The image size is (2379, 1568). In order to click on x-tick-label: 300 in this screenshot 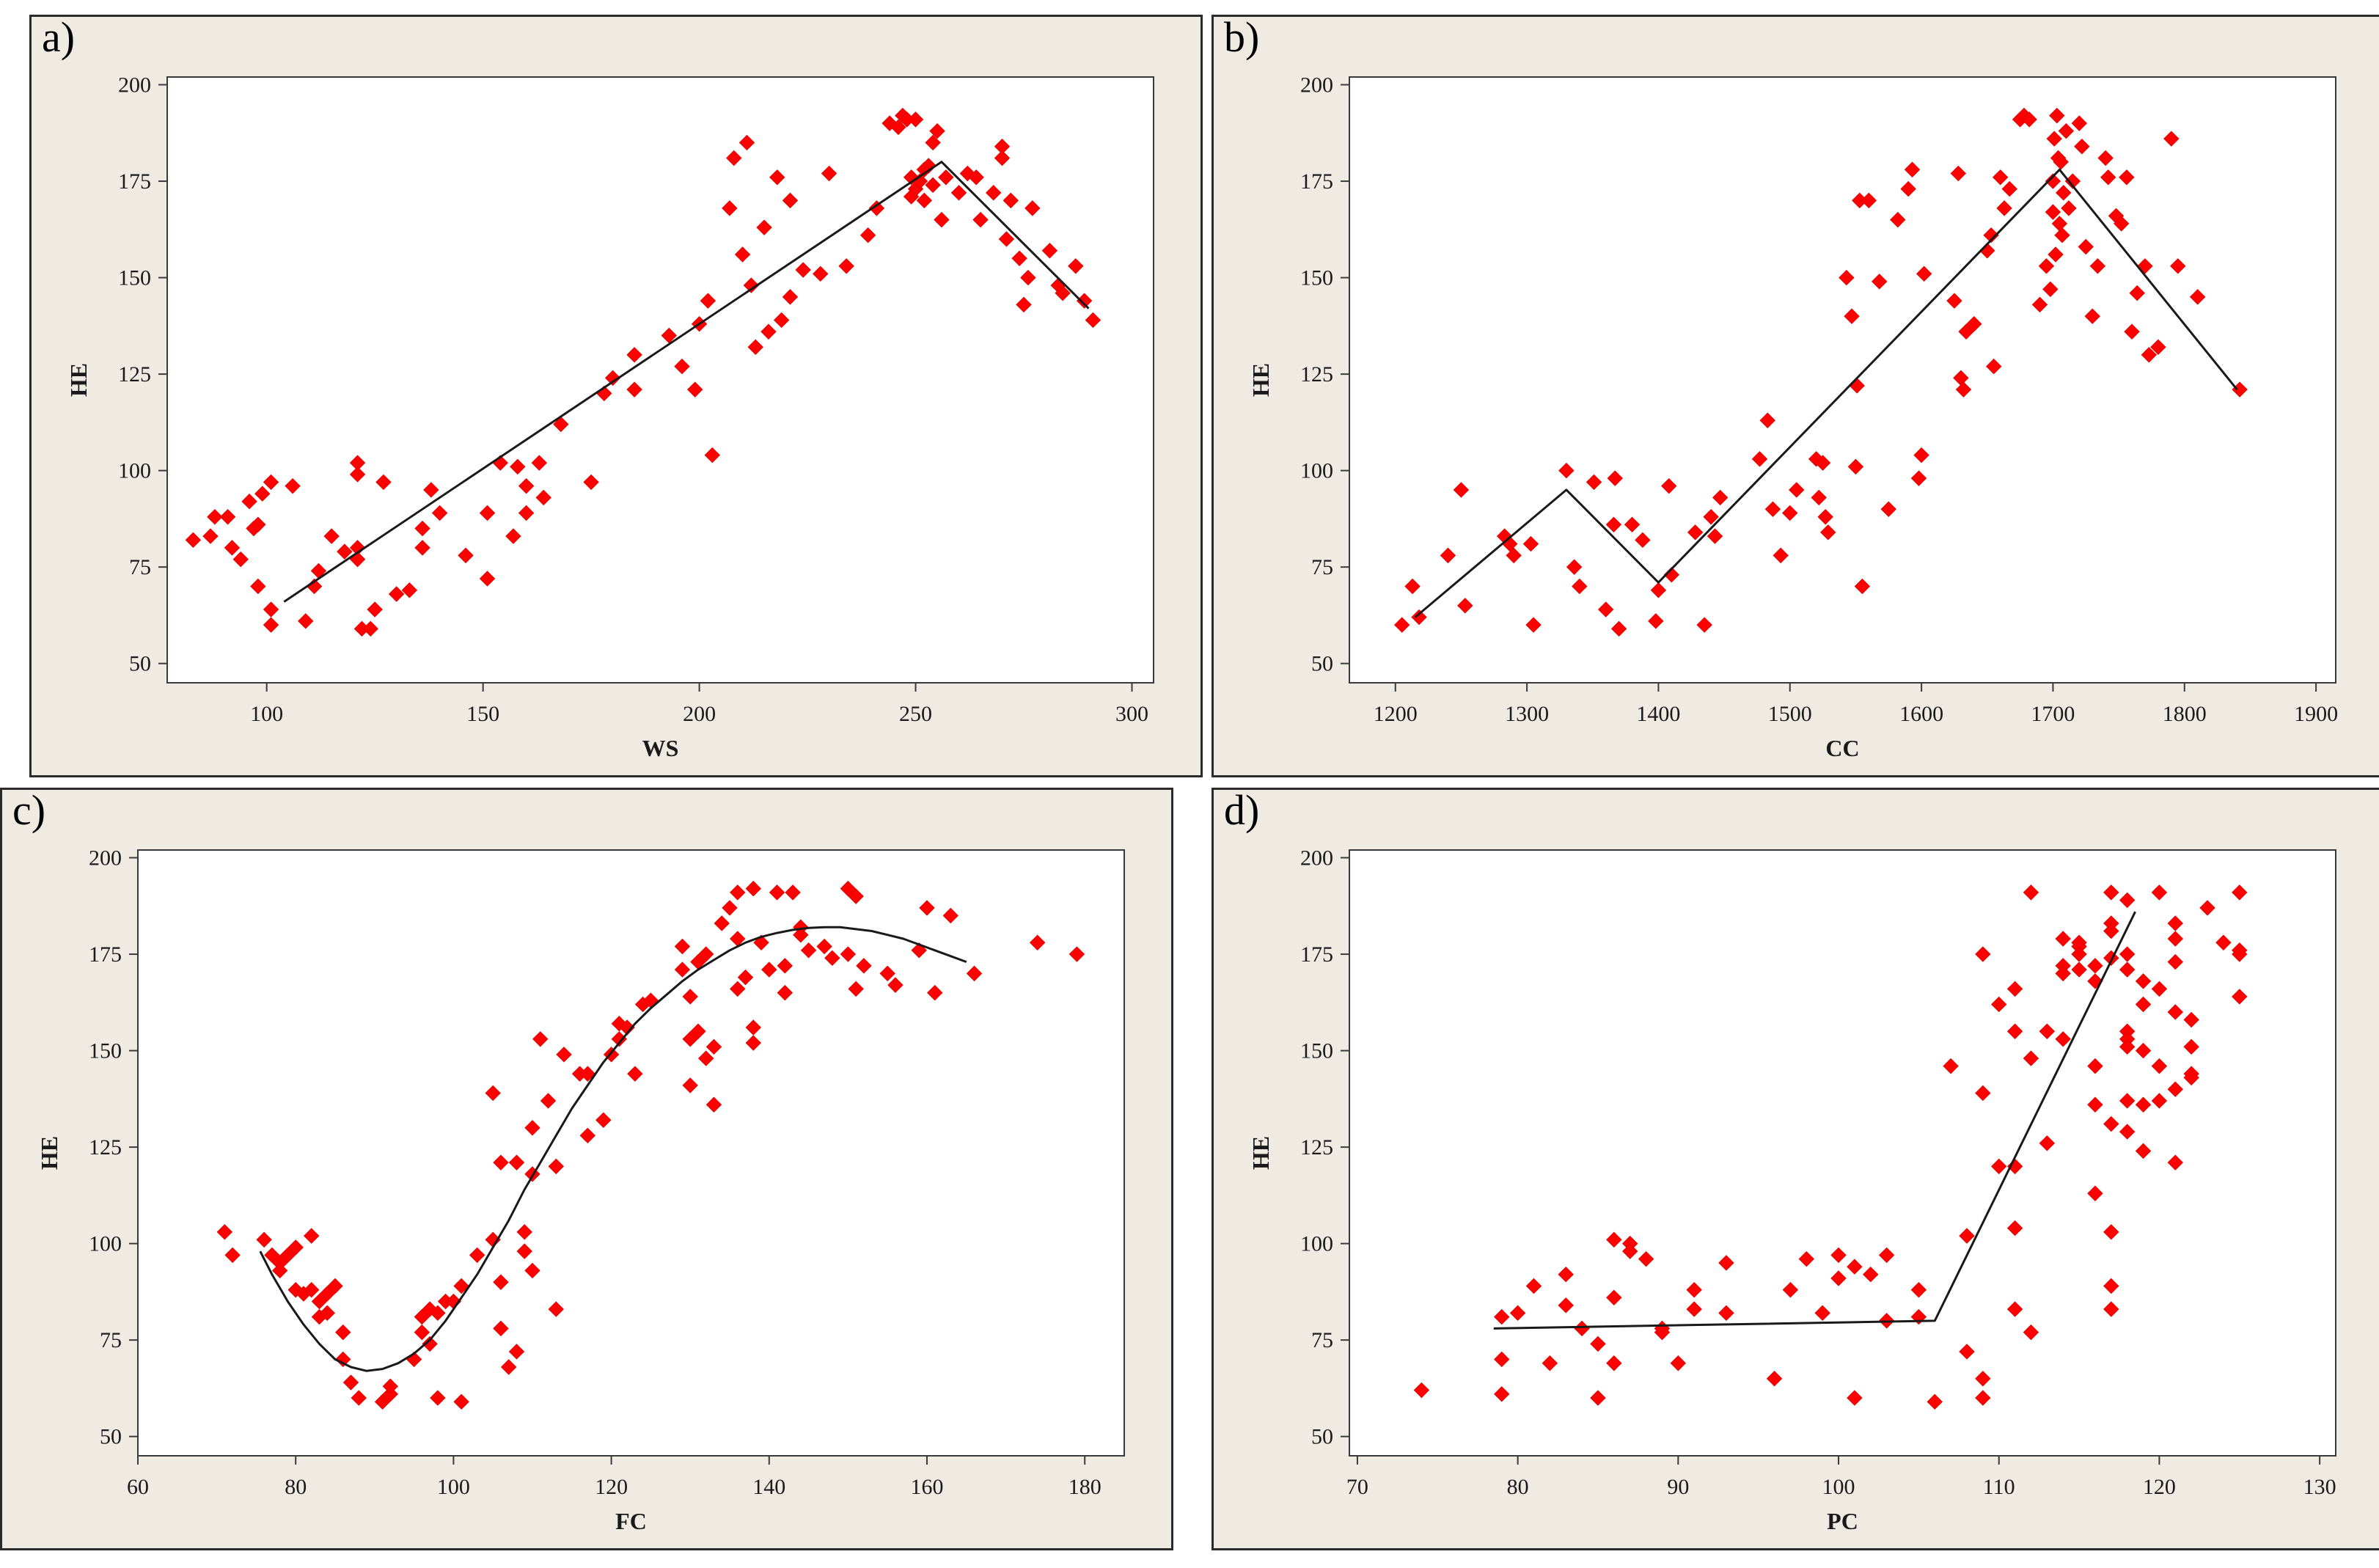, I will do `click(1131, 714)`.